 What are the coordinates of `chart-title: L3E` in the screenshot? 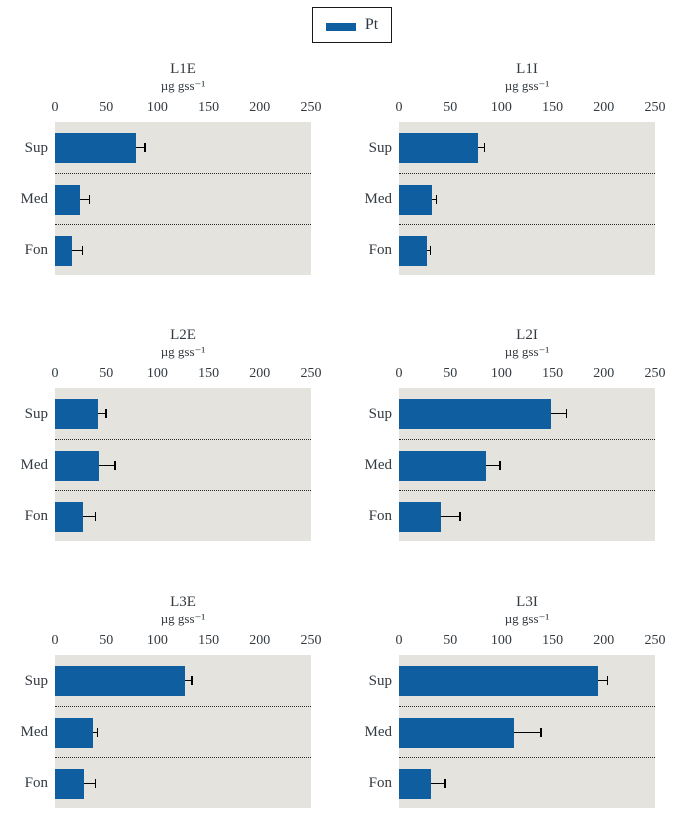 It's located at (183, 602).